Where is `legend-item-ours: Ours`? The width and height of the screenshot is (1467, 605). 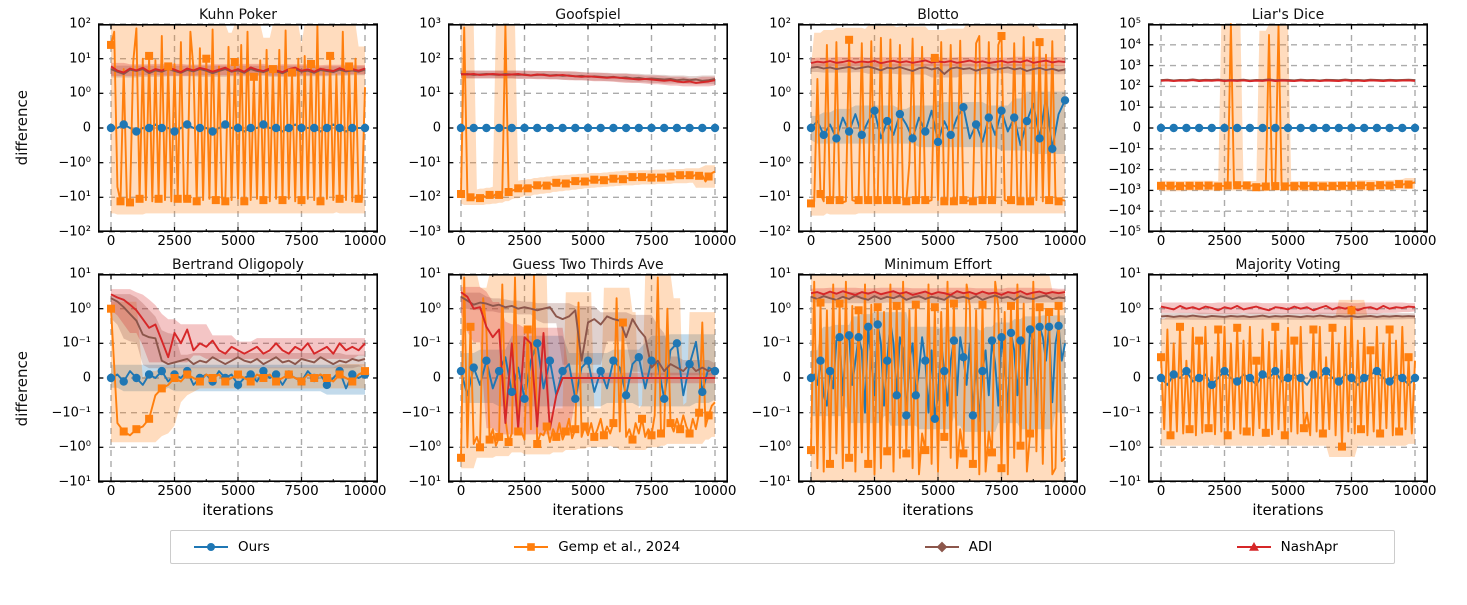 legend-item-ours: Ours is located at coordinates (231, 547).